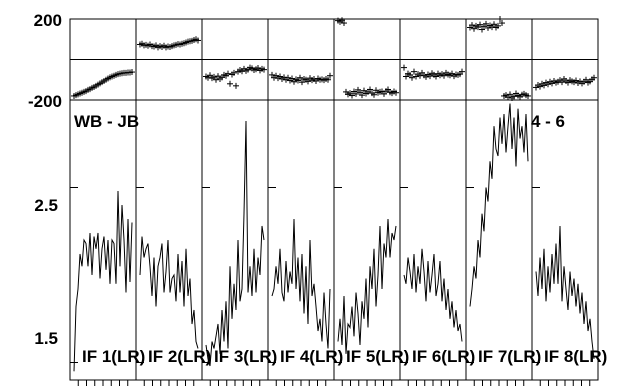 Image resolution: width=641 pixels, height=387 pixels. I want to click on amplitude-tick-upper: 2.5, so click(46, 205).